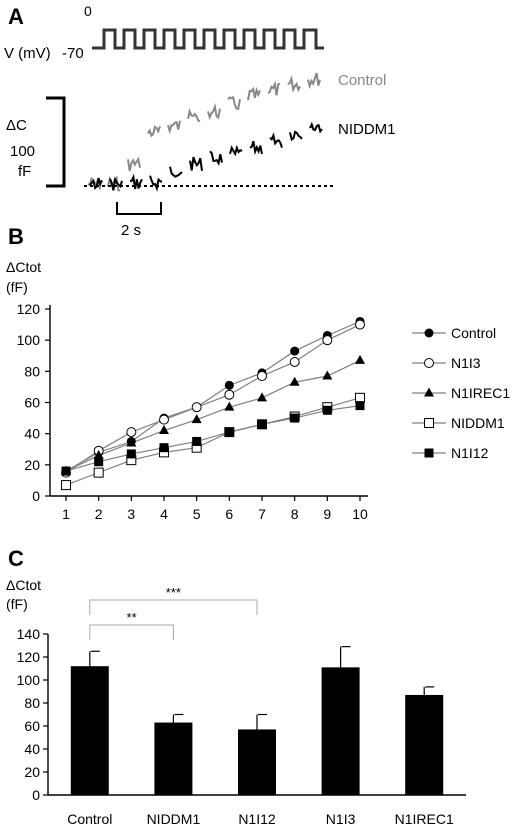 The width and height of the screenshot is (520, 833). Describe the element at coordinates (24, 171) in the screenshot. I see `scale-unit-label: fF` at that location.